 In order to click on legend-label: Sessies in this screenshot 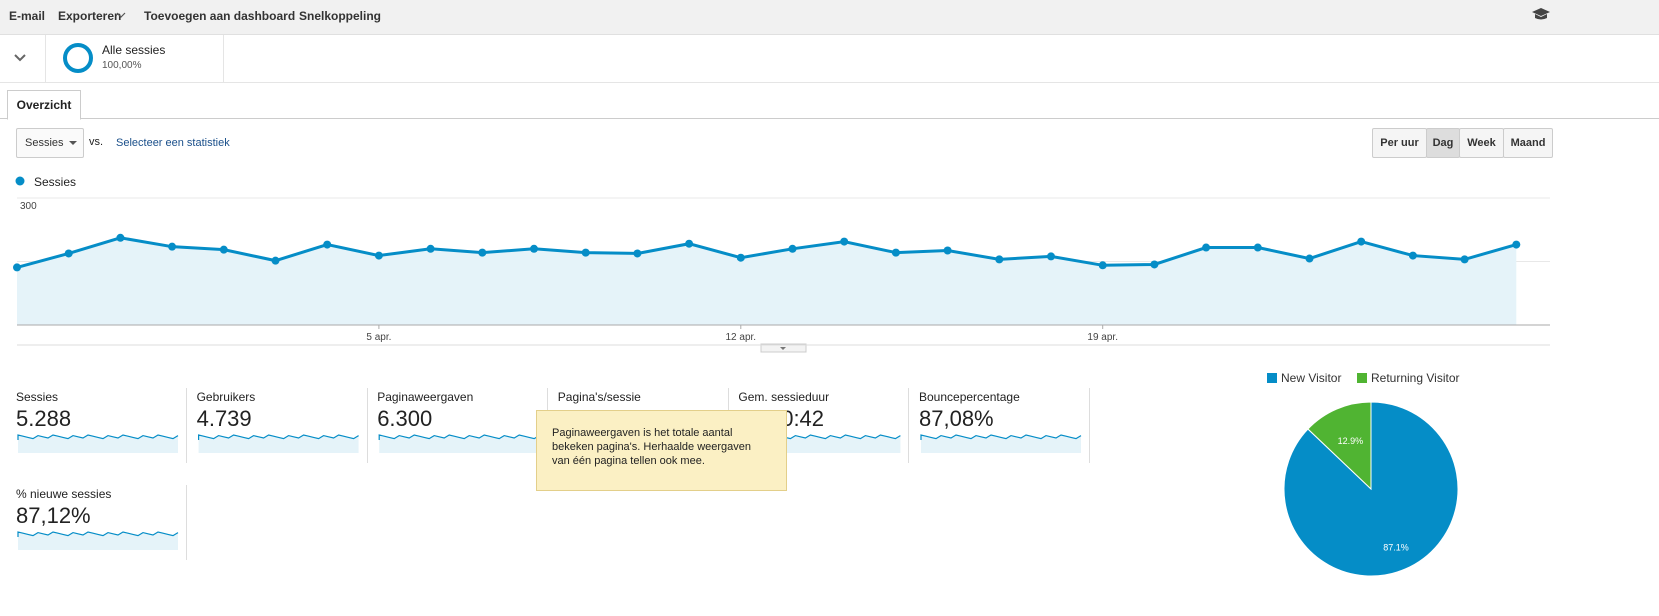, I will do `click(55, 182)`.